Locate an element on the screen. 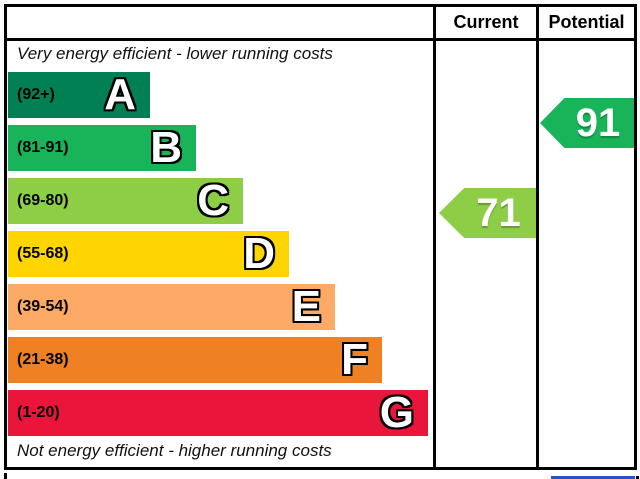 Image resolution: width=640 pixels, height=479 pixels. header-divider is located at coordinates (320, 39).